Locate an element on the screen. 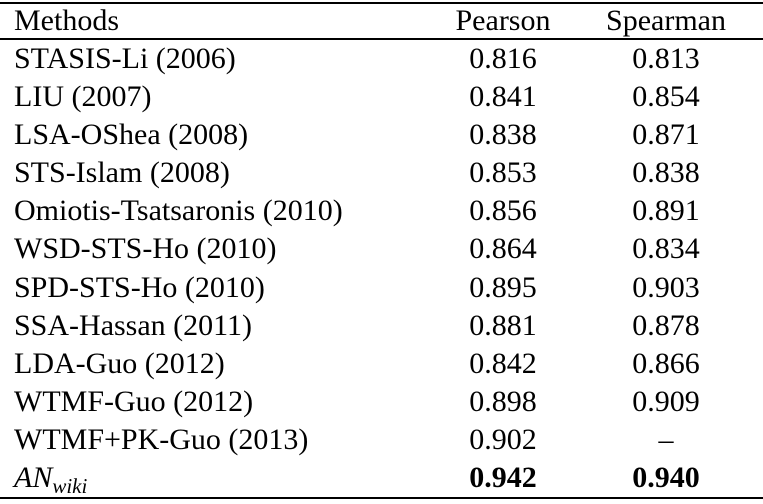  col-header-methods: Methods is located at coordinates (66, 20).